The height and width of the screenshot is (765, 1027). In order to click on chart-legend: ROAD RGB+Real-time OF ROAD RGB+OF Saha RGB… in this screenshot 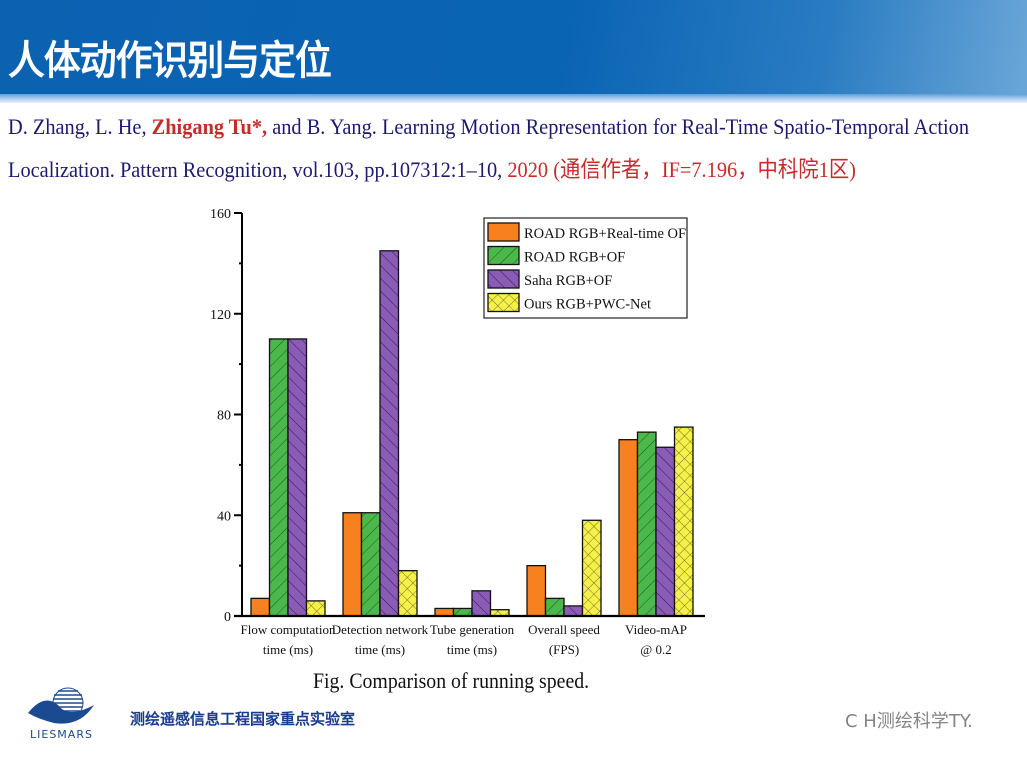, I will do `click(585, 268)`.